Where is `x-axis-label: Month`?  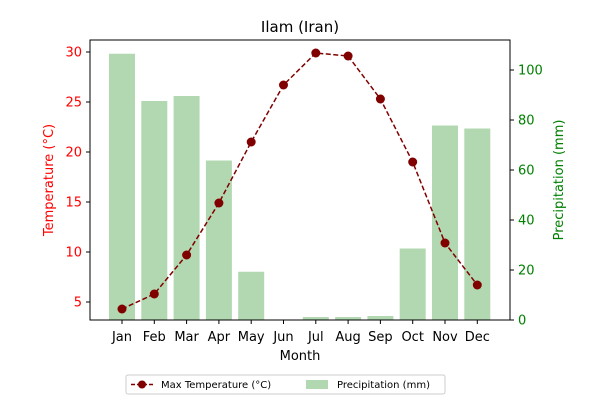
x-axis-label: Month is located at coordinates (300, 356).